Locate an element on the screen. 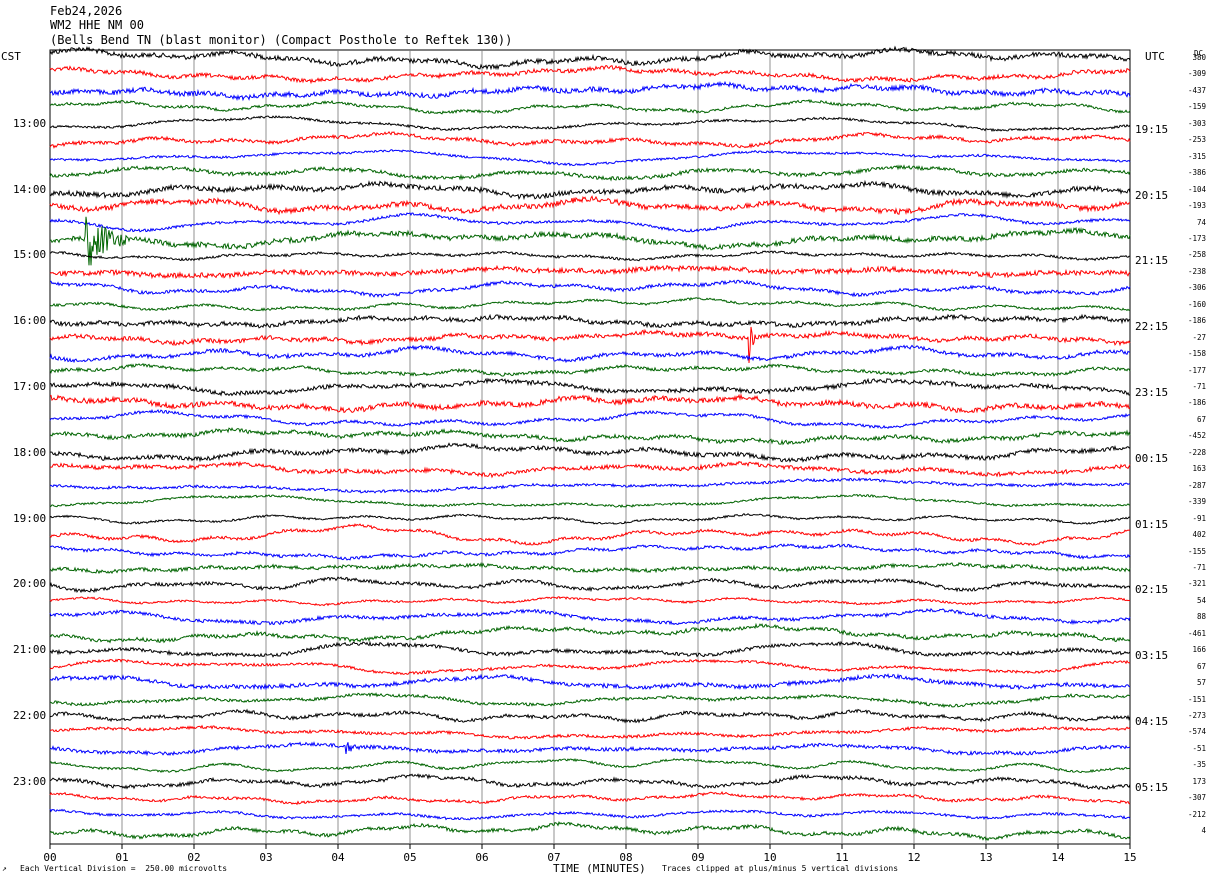 The height and width of the screenshot is (886, 1210). dc-offset-label: -461 is located at coordinates (1196, 633).